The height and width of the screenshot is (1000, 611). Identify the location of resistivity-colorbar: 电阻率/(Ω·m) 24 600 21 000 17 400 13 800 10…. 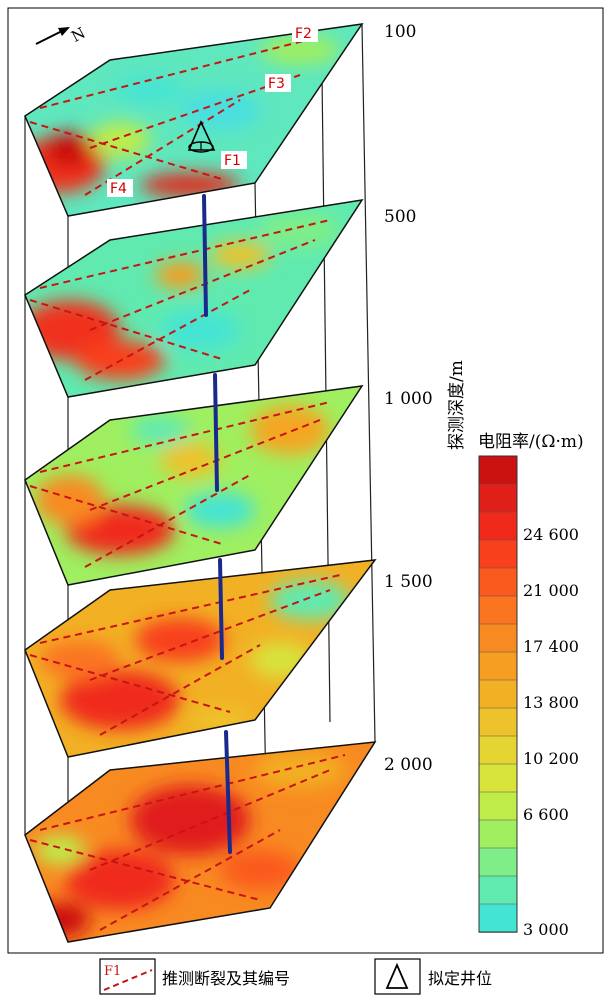
(531, 685).